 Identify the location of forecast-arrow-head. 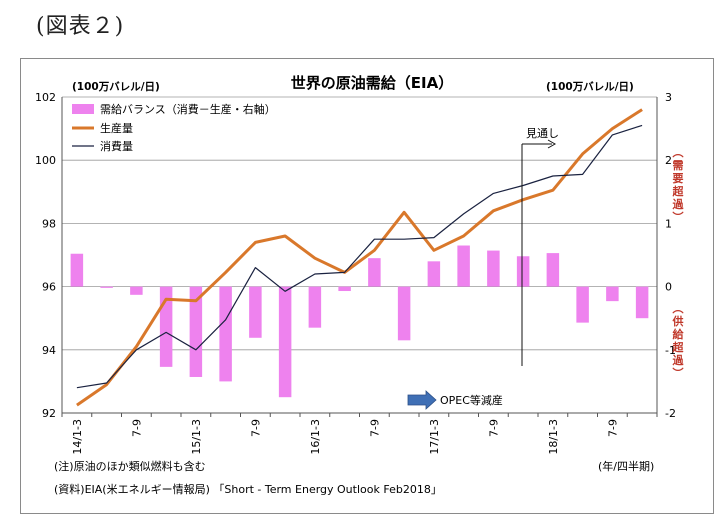
(552, 144).